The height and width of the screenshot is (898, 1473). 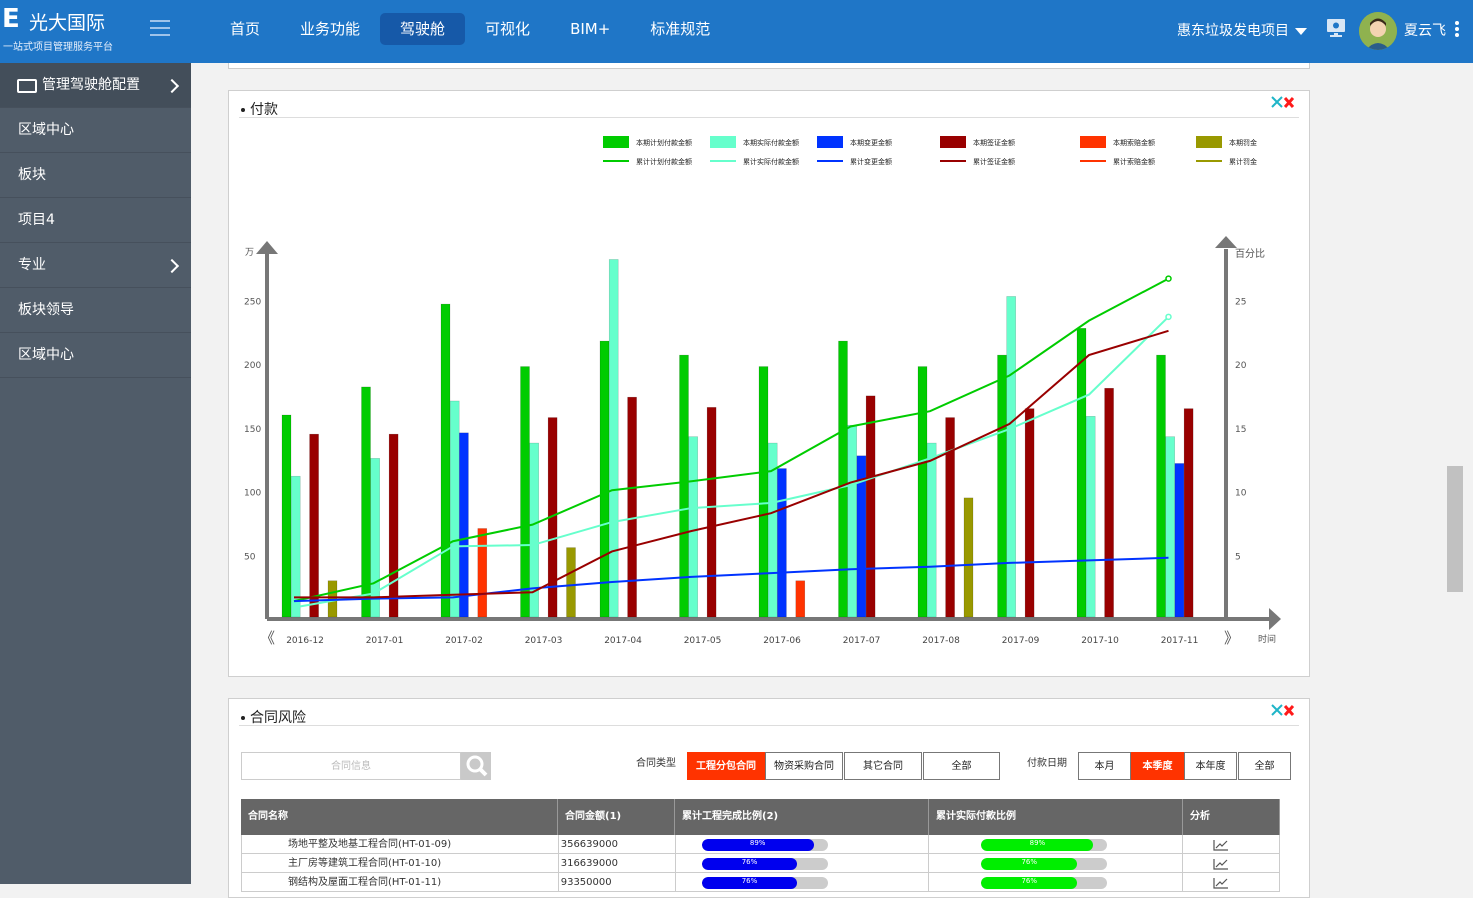 What do you see at coordinates (95, 85) in the screenshot?
I see `sidebar-item: 管理驾驶舱配置` at bounding box center [95, 85].